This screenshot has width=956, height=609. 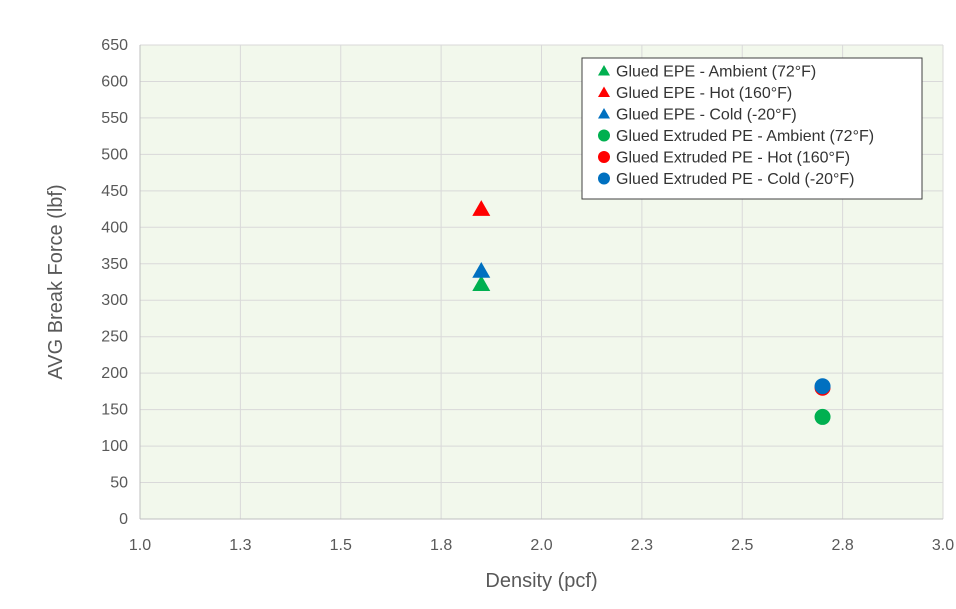 What do you see at coordinates (341, 545) in the screenshot?
I see `x-tick-label: 1.5` at bounding box center [341, 545].